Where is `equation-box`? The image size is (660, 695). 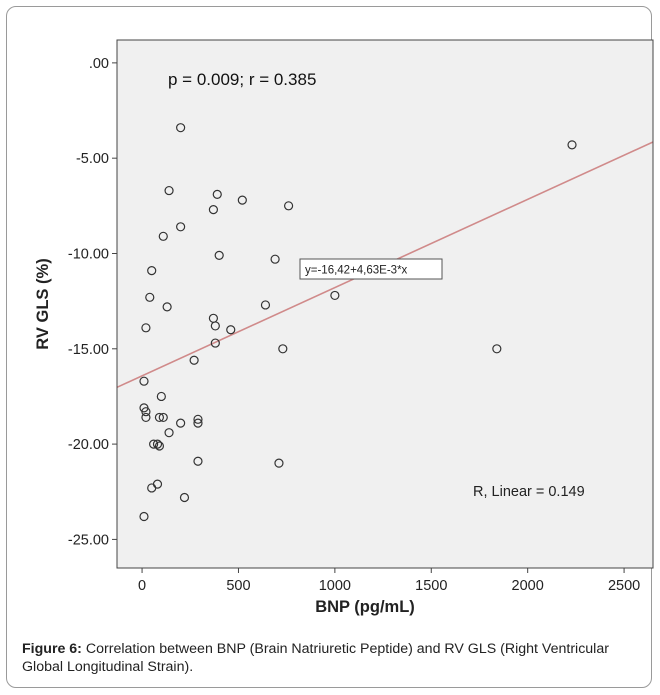
equation-box is located at coordinates (371, 269).